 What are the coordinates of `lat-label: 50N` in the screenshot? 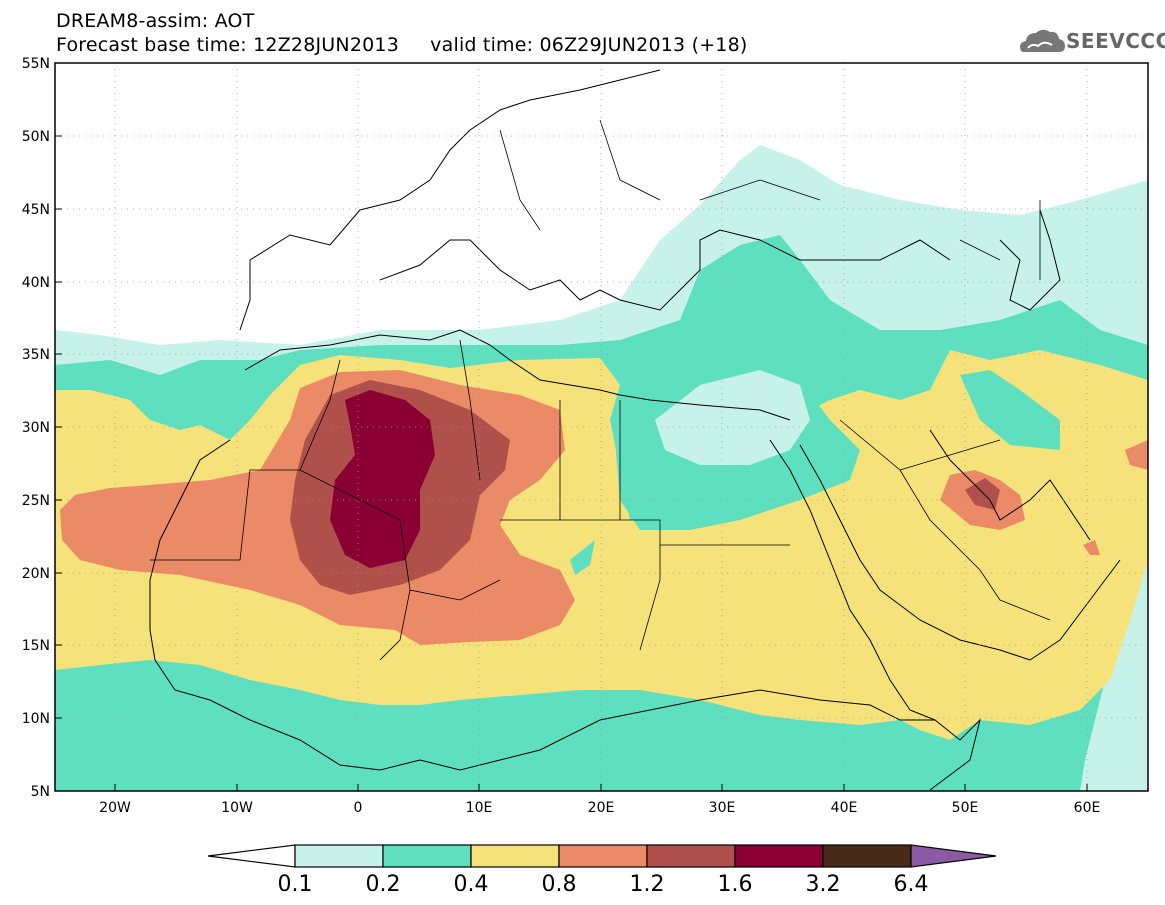 It's located at (36, 137).